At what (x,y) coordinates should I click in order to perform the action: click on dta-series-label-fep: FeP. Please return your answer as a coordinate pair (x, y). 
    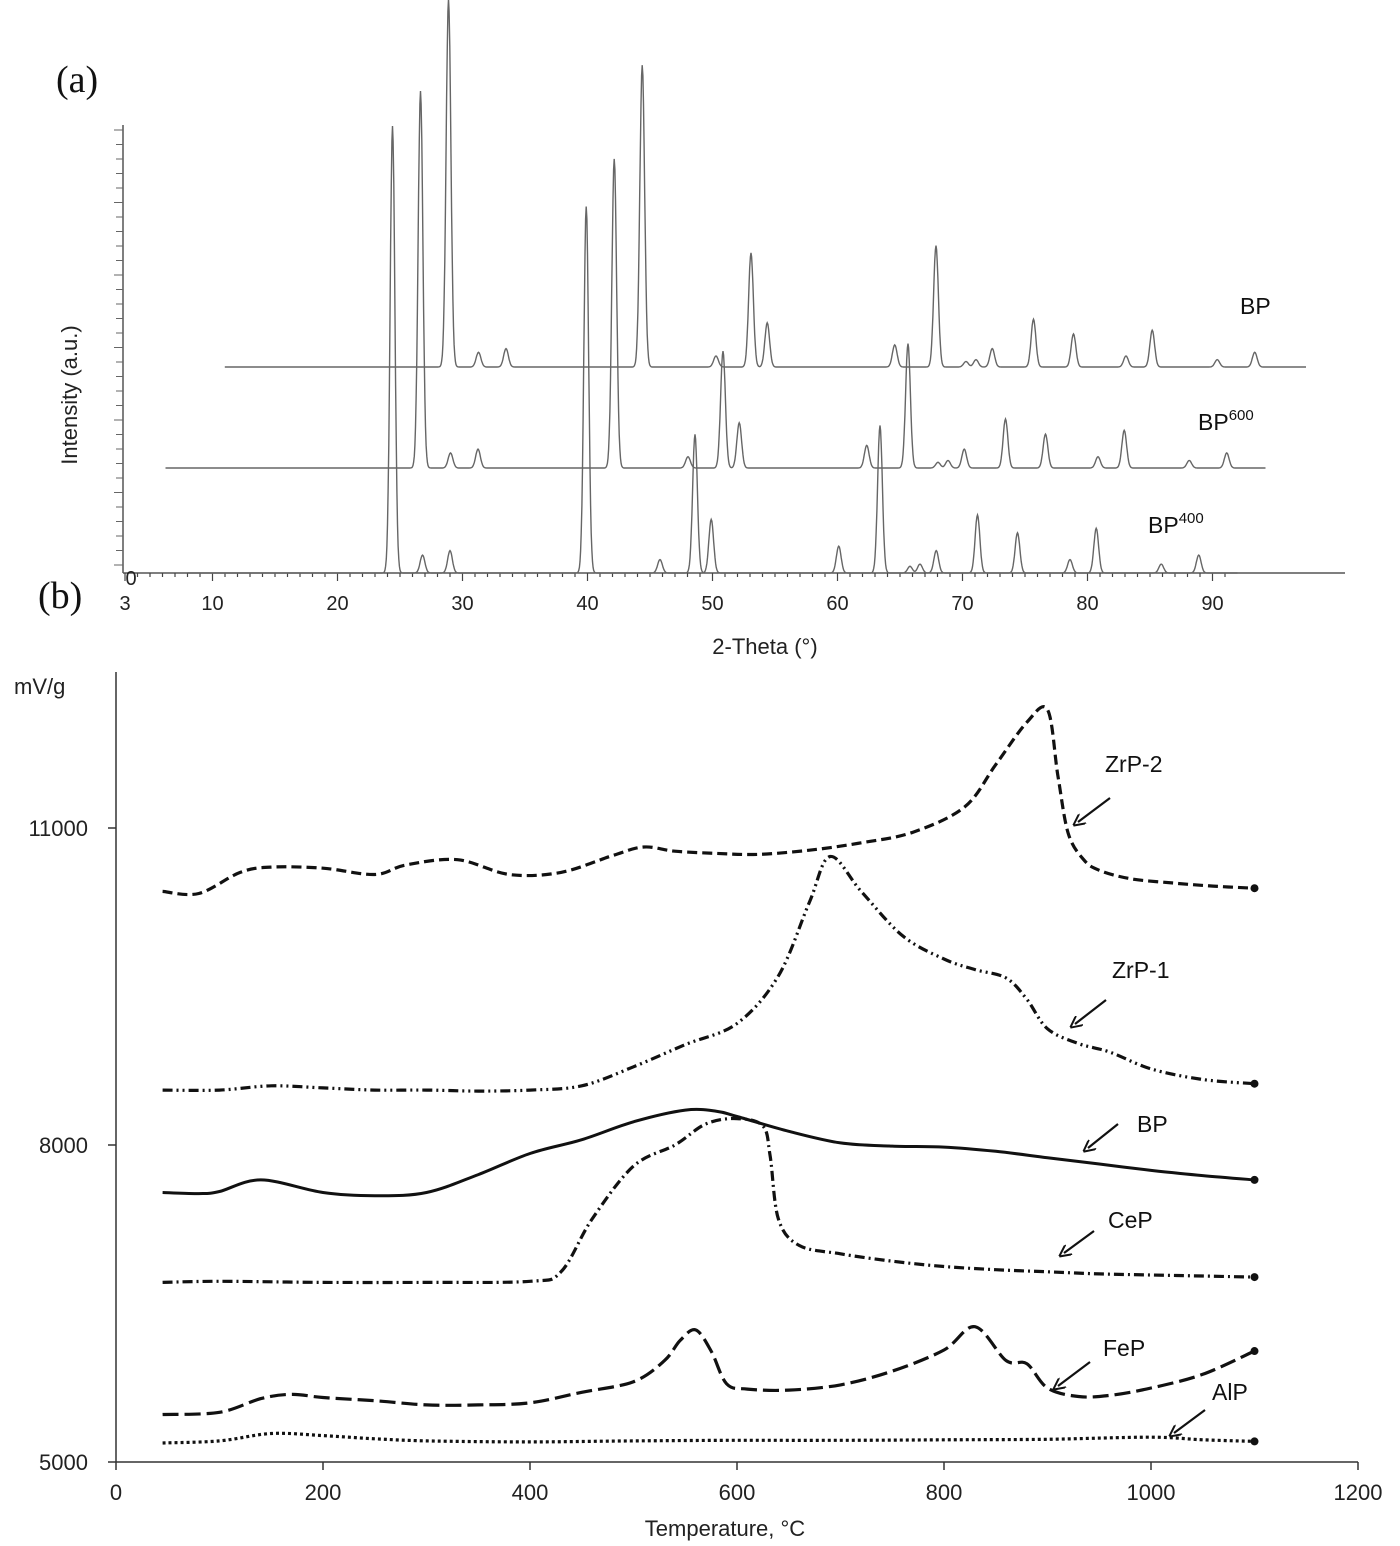
    Looking at the image, I should click on (1124, 1348).